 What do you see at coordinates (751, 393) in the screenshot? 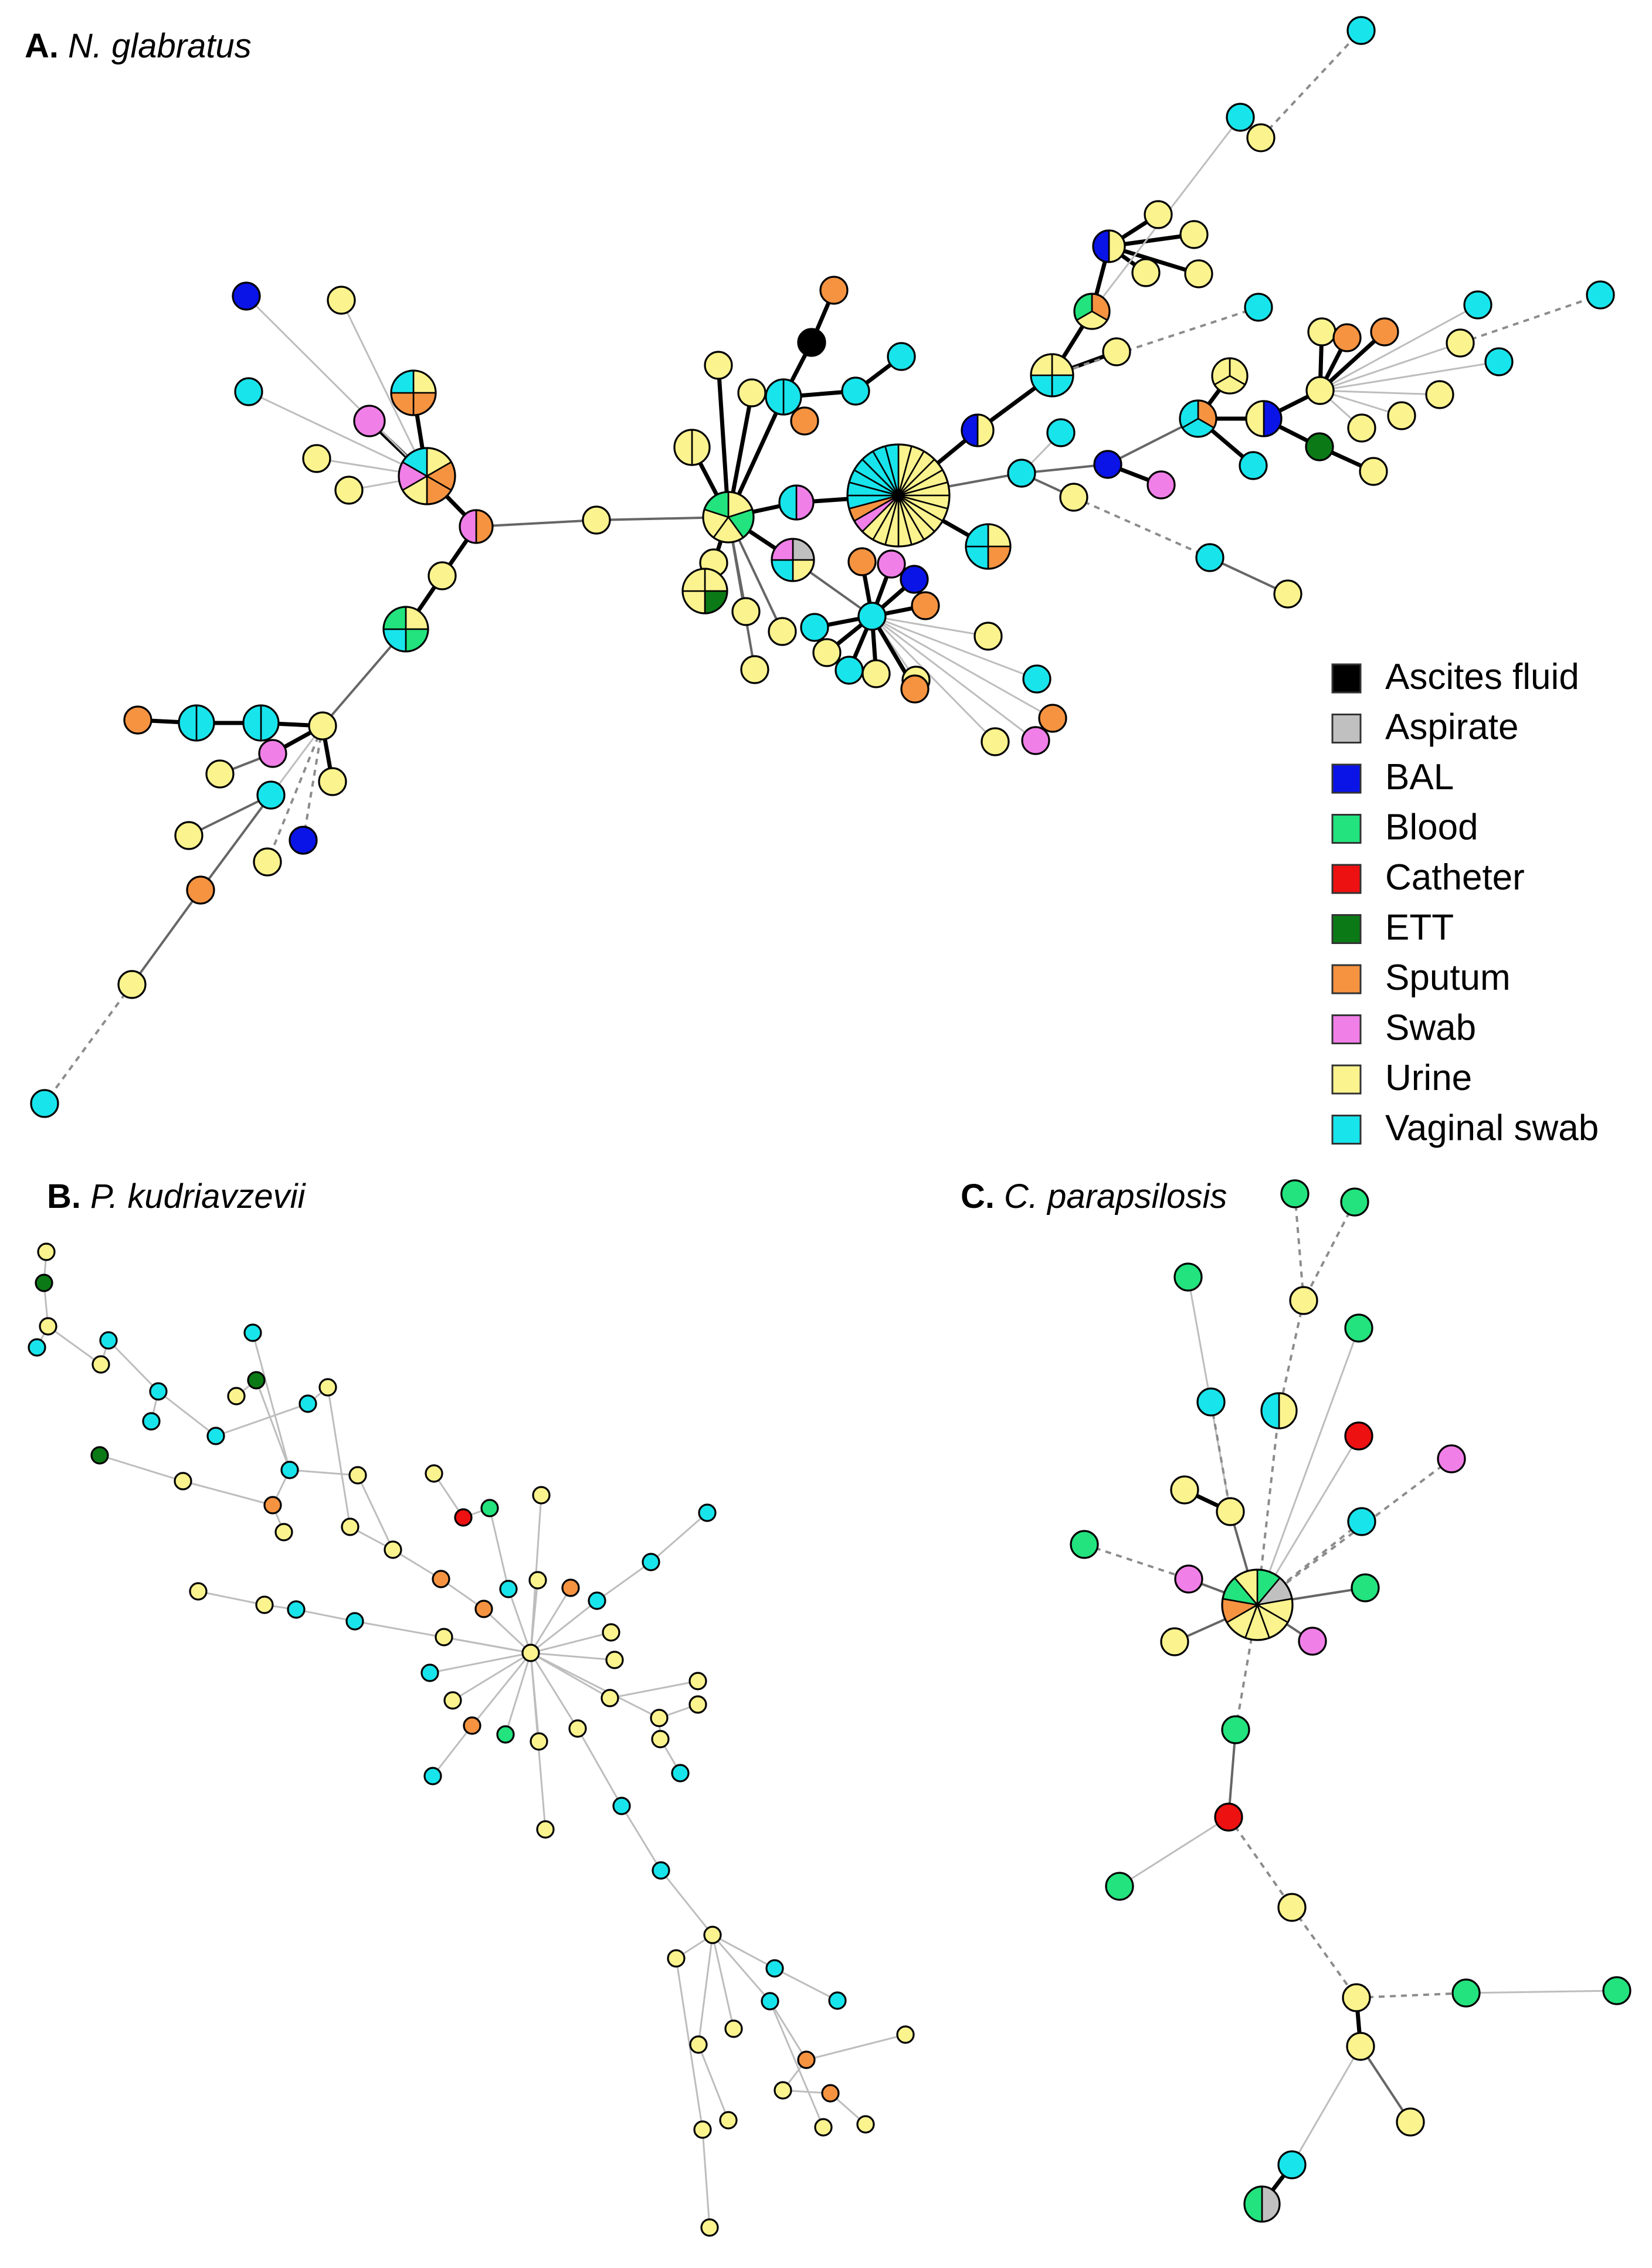
I see `isolate-node-c3` at bounding box center [751, 393].